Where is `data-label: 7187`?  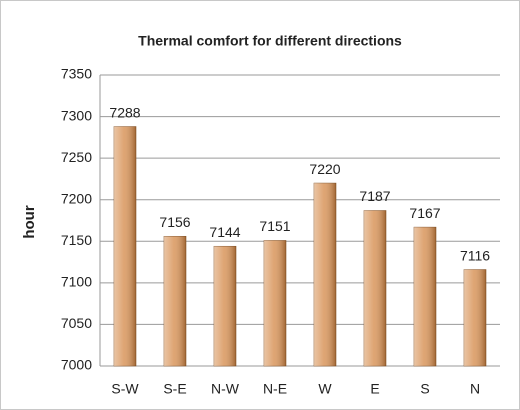 data-label: 7187 is located at coordinates (374, 196).